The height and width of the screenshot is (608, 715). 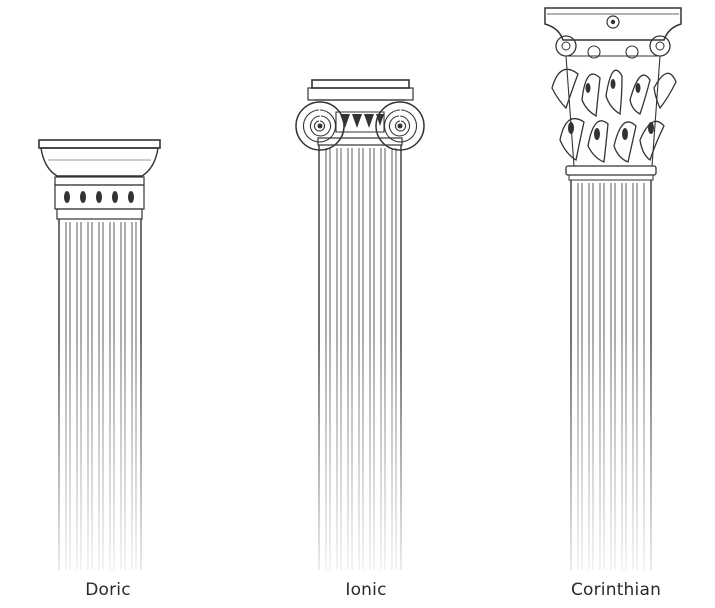 I want to click on ionic-column, so click(x=360, y=325).